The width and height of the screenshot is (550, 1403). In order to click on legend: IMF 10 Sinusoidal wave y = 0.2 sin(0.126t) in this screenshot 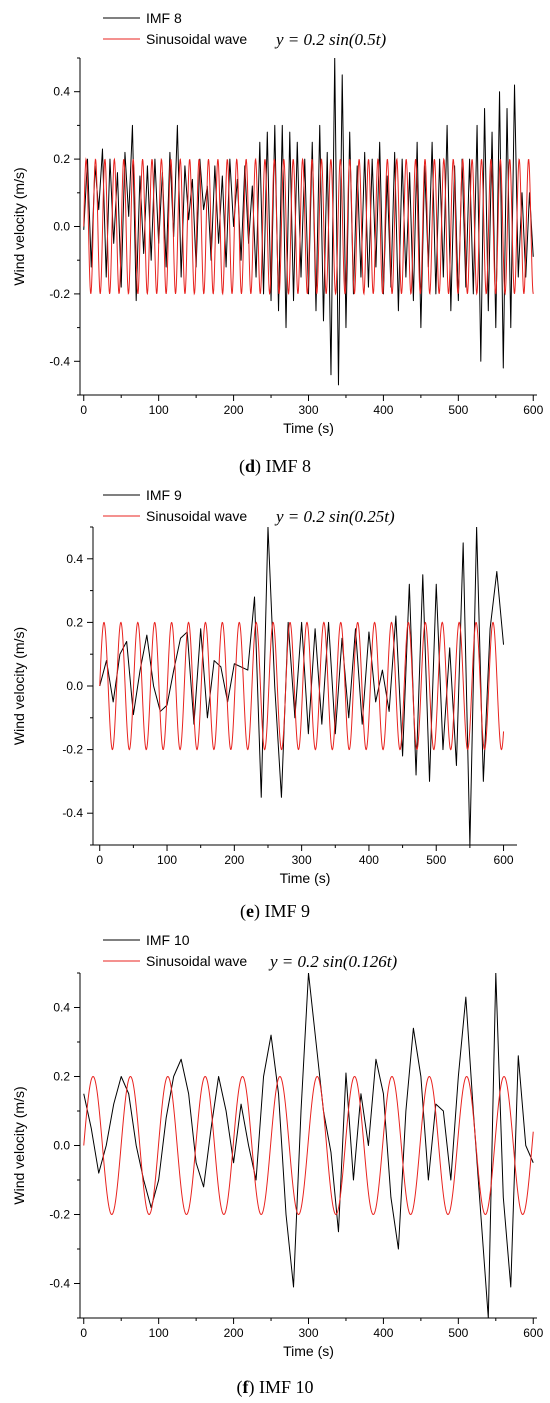, I will do `click(250, 951)`.